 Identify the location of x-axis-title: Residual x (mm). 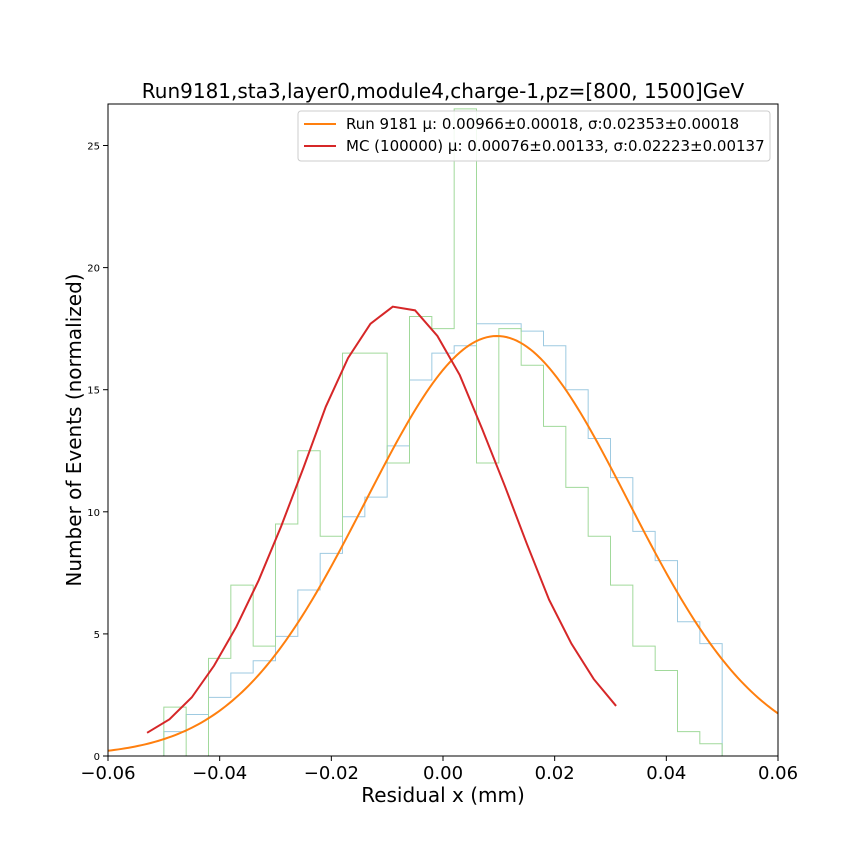
(443, 795).